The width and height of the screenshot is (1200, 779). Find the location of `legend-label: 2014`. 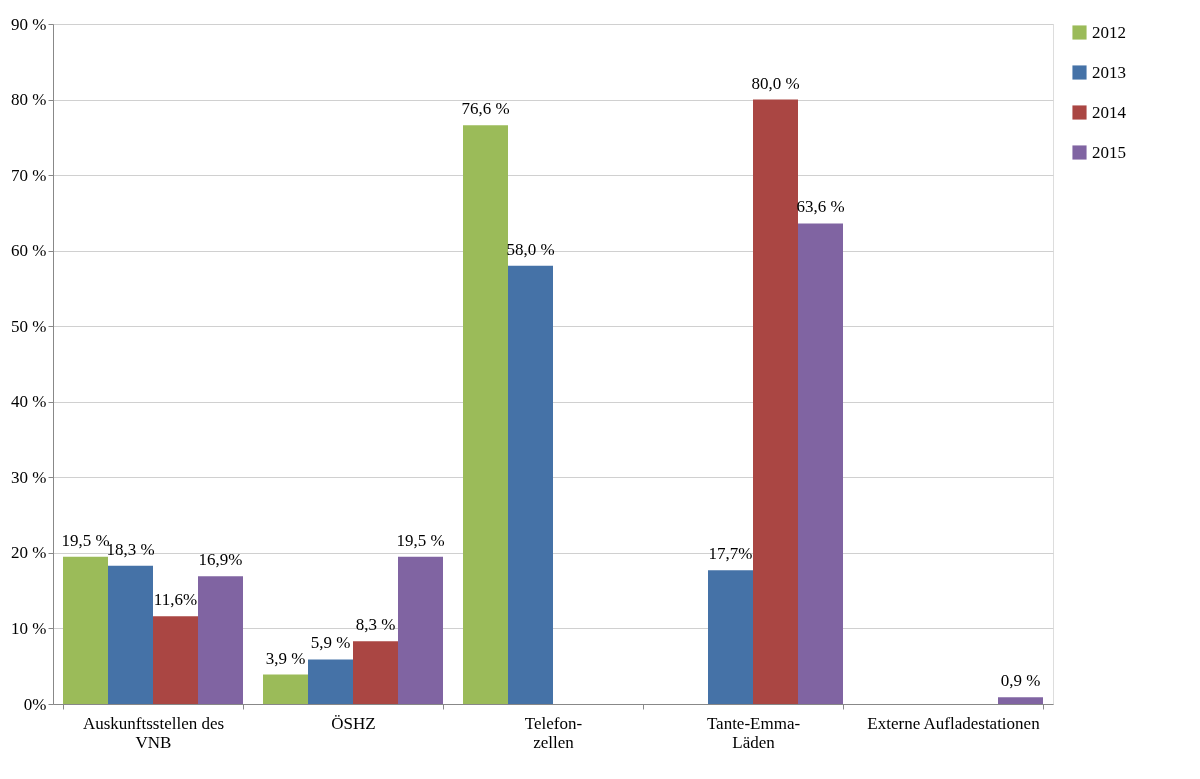

legend-label: 2014 is located at coordinates (1109, 112).